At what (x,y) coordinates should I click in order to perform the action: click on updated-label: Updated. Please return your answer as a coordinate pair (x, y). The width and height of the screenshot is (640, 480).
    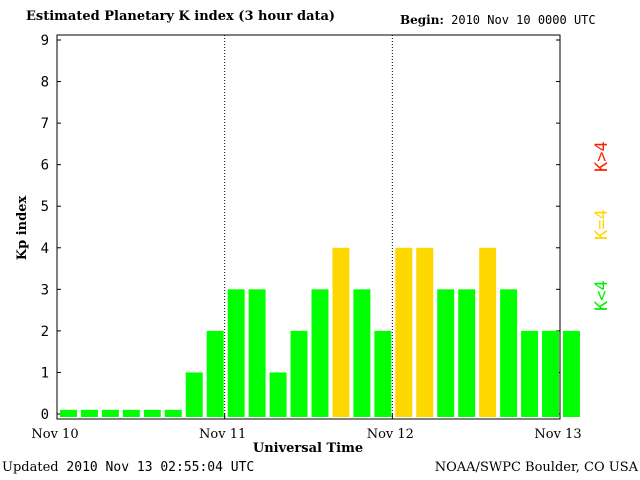
    Looking at the image, I should click on (30, 467).